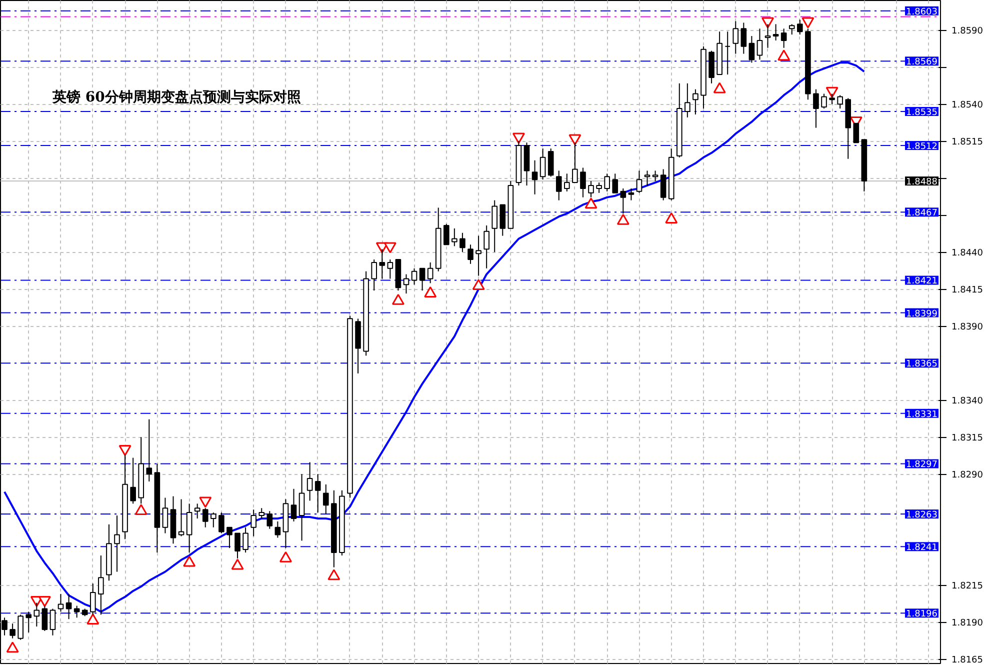 The width and height of the screenshot is (985, 668). What do you see at coordinates (922, 465) in the screenshot?
I see `ref-line-label: 1.8297` at bounding box center [922, 465].